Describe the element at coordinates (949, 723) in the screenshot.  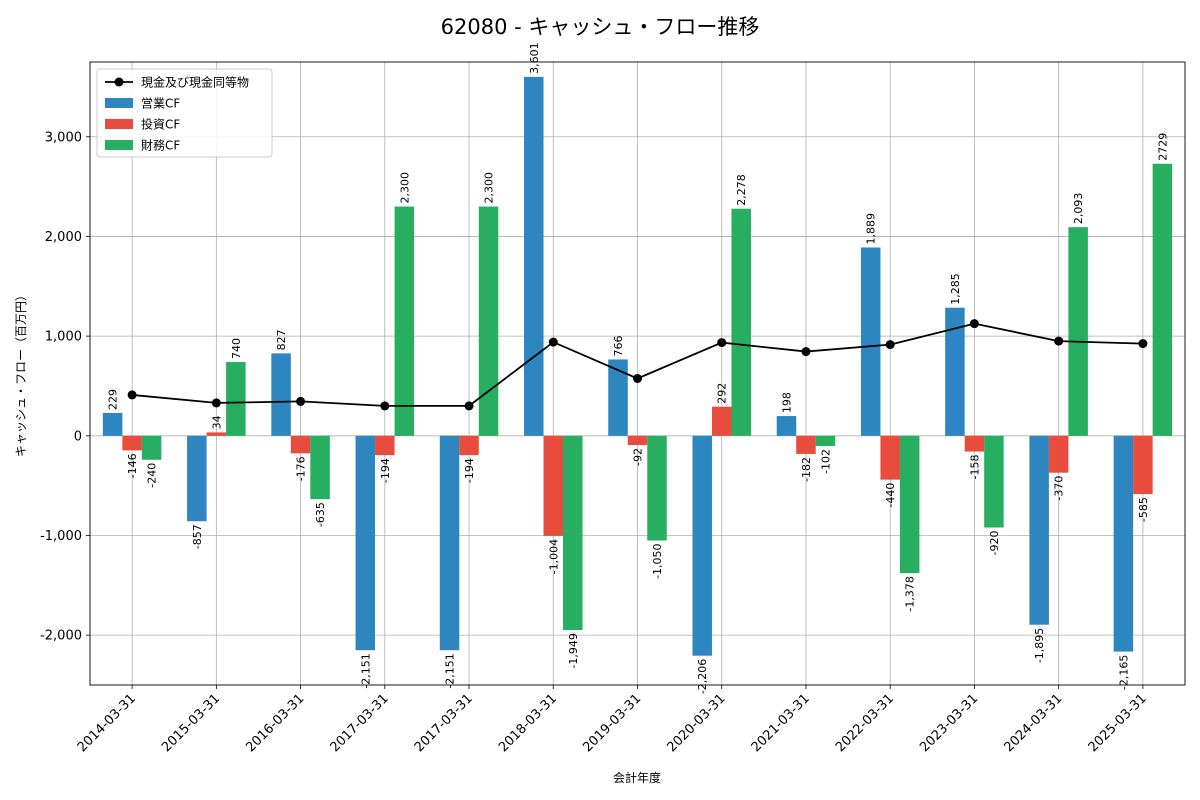
I see `x-tick-label: 2023-03-31` at that location.